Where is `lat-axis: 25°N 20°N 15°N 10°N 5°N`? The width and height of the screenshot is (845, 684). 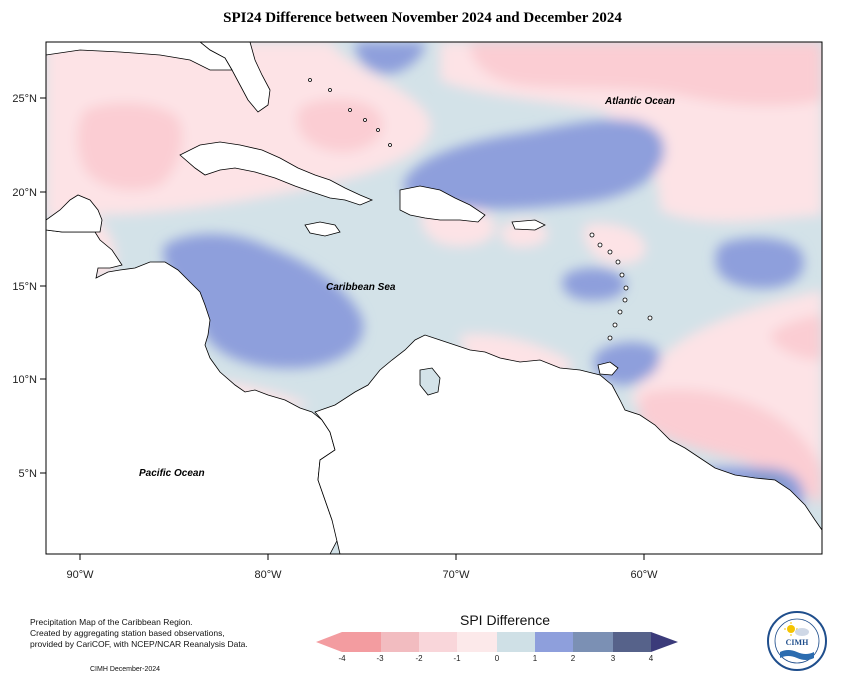
lat-axis: 25°N 20°N 15°N 10°N 5°N is located at coordinates (29, 286).